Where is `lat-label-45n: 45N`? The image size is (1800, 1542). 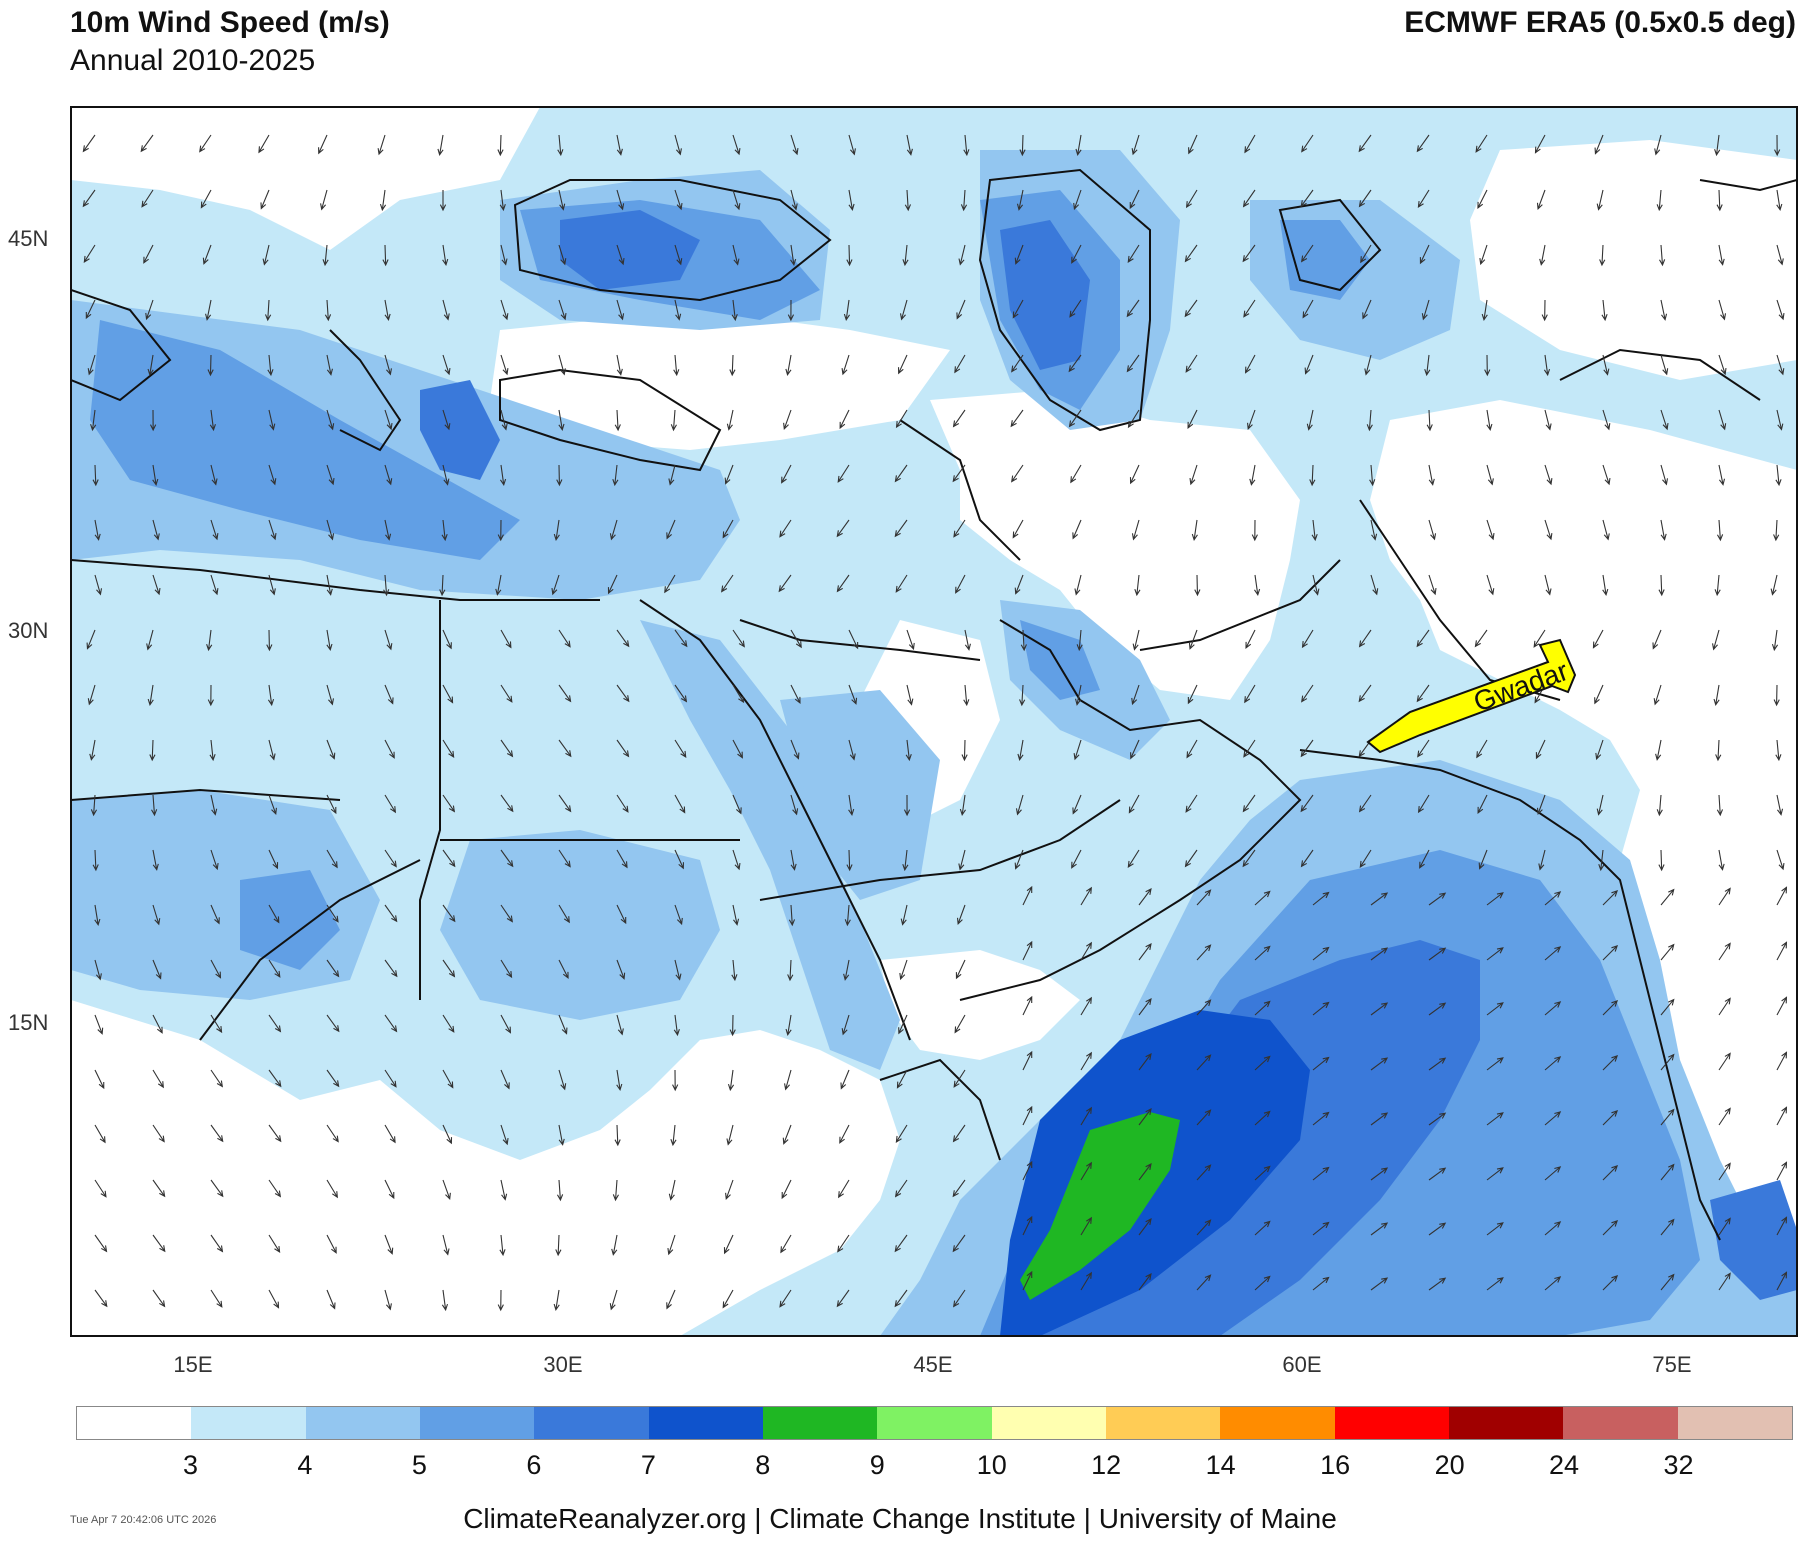 lat-label-45n: 45N is located at coordinates (28, 238).